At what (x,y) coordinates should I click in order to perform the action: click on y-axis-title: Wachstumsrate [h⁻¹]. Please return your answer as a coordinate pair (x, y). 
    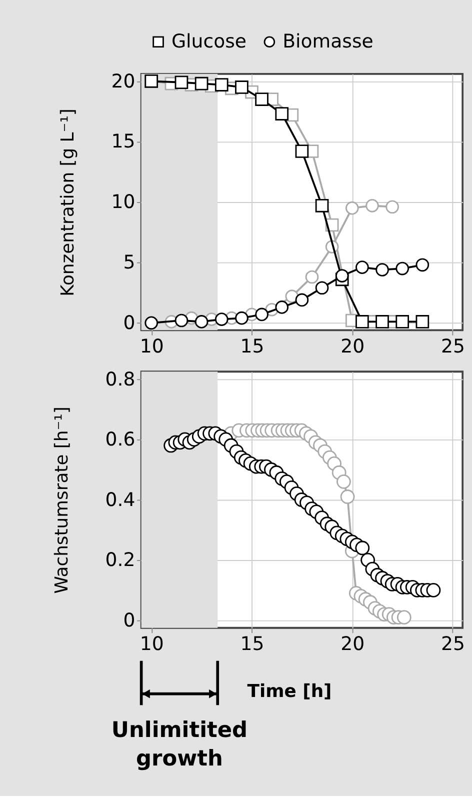
    Looking at the image, I should click on (62, 500).